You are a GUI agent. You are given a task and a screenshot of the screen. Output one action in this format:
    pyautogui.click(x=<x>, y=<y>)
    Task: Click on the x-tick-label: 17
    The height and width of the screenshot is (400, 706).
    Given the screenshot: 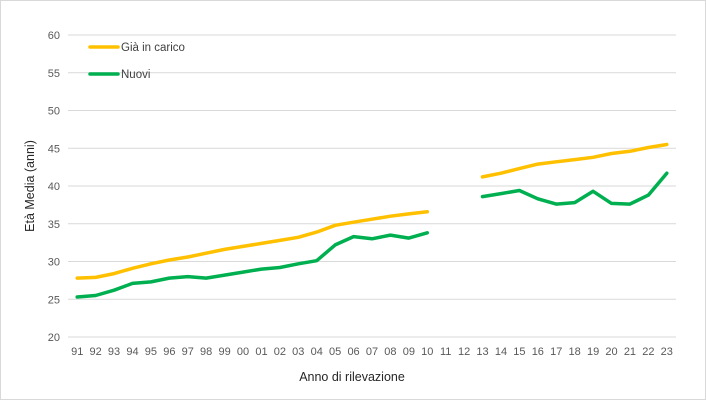 What is the action you would take?
    pyautogui.click(x=556, y=352)
    